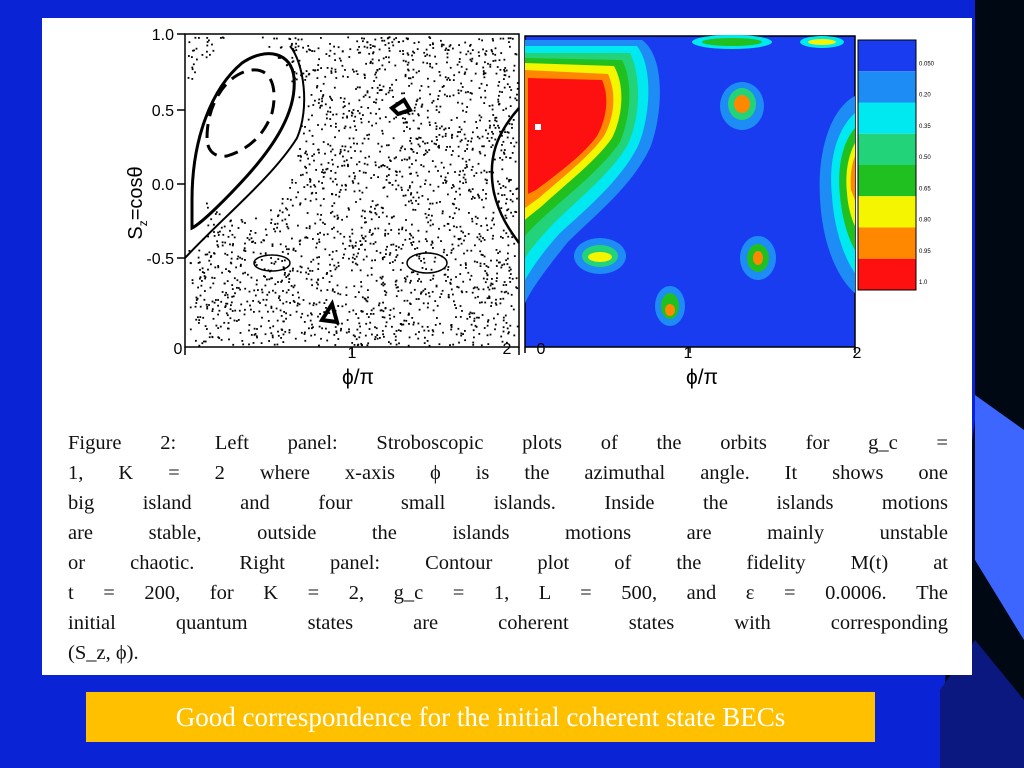 The width and height of the screenshot is (1024, 768). I want to click on y-tick-2: 0.5, so click(163, 111).